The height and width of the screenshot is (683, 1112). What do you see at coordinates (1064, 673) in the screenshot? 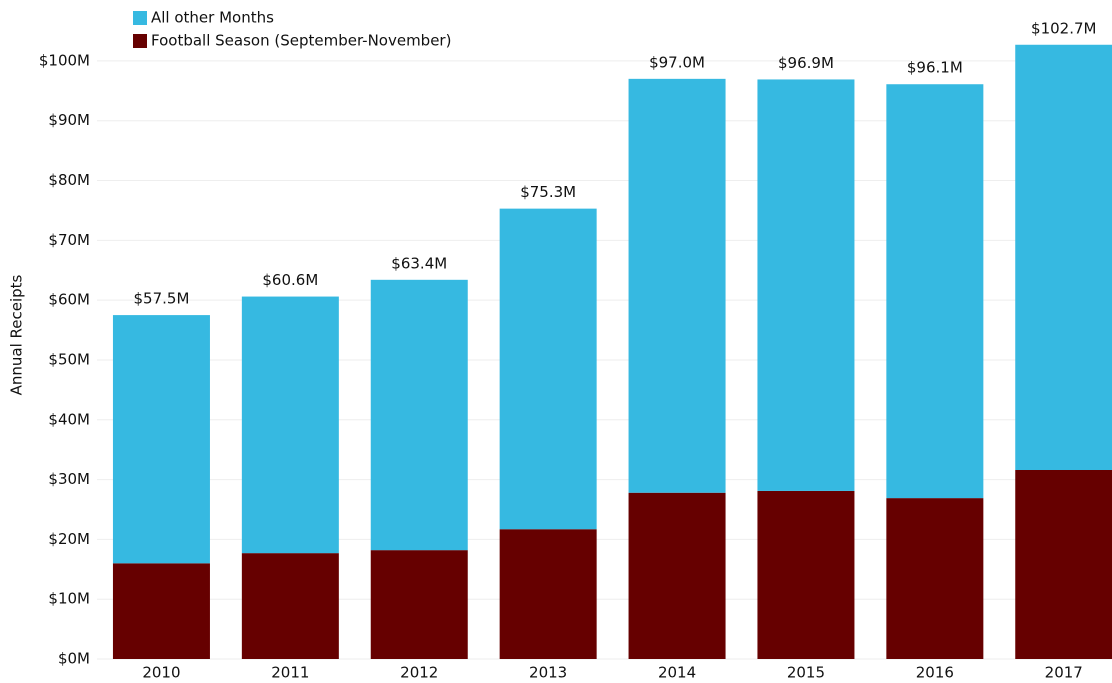
I see `x-tick-label: 2017` at bounding box center [1064, 673].